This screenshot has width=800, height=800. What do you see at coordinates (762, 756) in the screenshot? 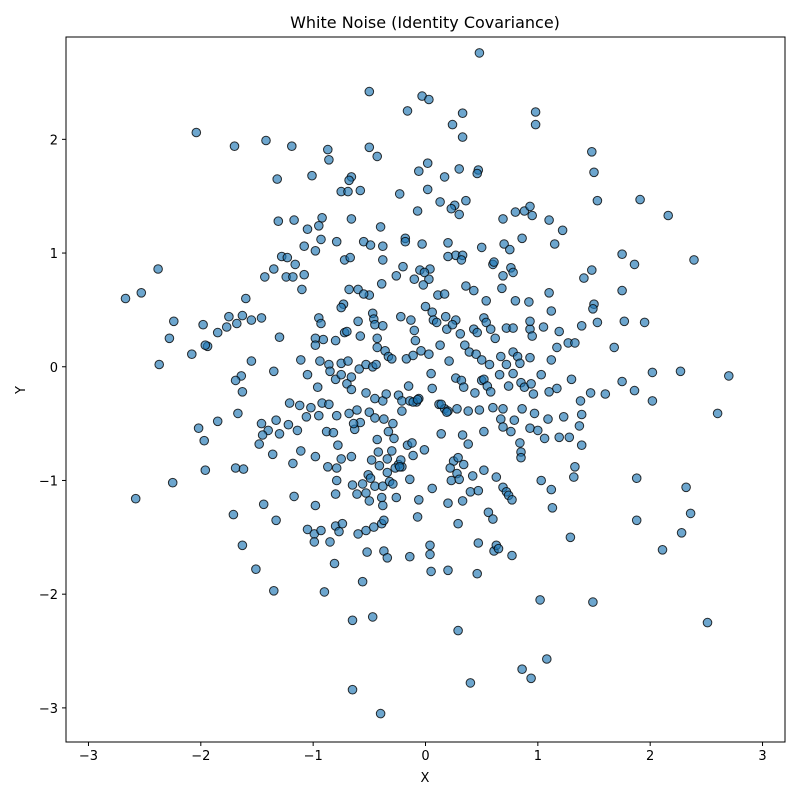
I see `x-tick-label: 3` at bounding box center [762, 756].